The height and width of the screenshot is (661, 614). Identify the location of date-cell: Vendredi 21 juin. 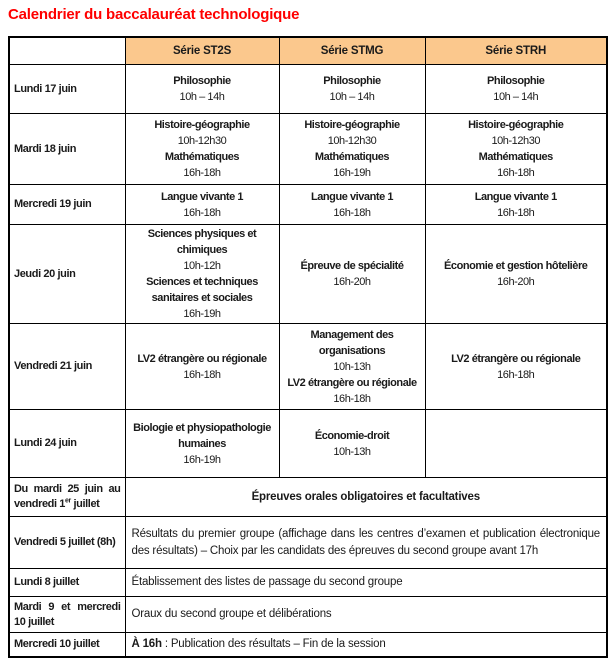
(67, 366).